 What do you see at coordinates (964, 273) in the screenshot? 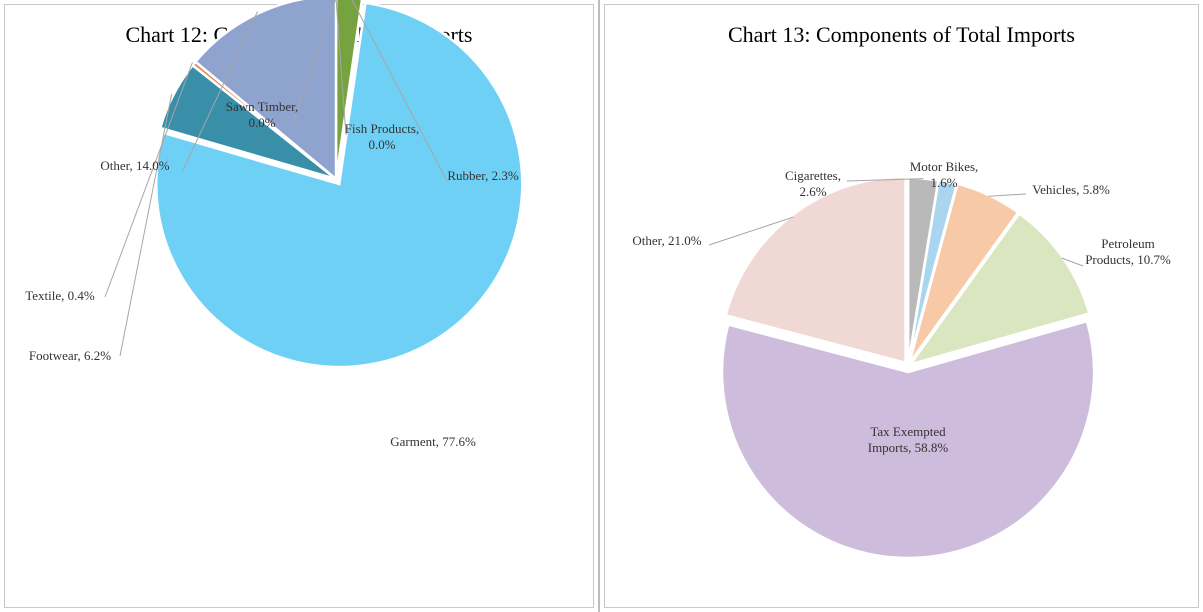
I see `pie-slice-vehicles` at bounding box center [964, 273].